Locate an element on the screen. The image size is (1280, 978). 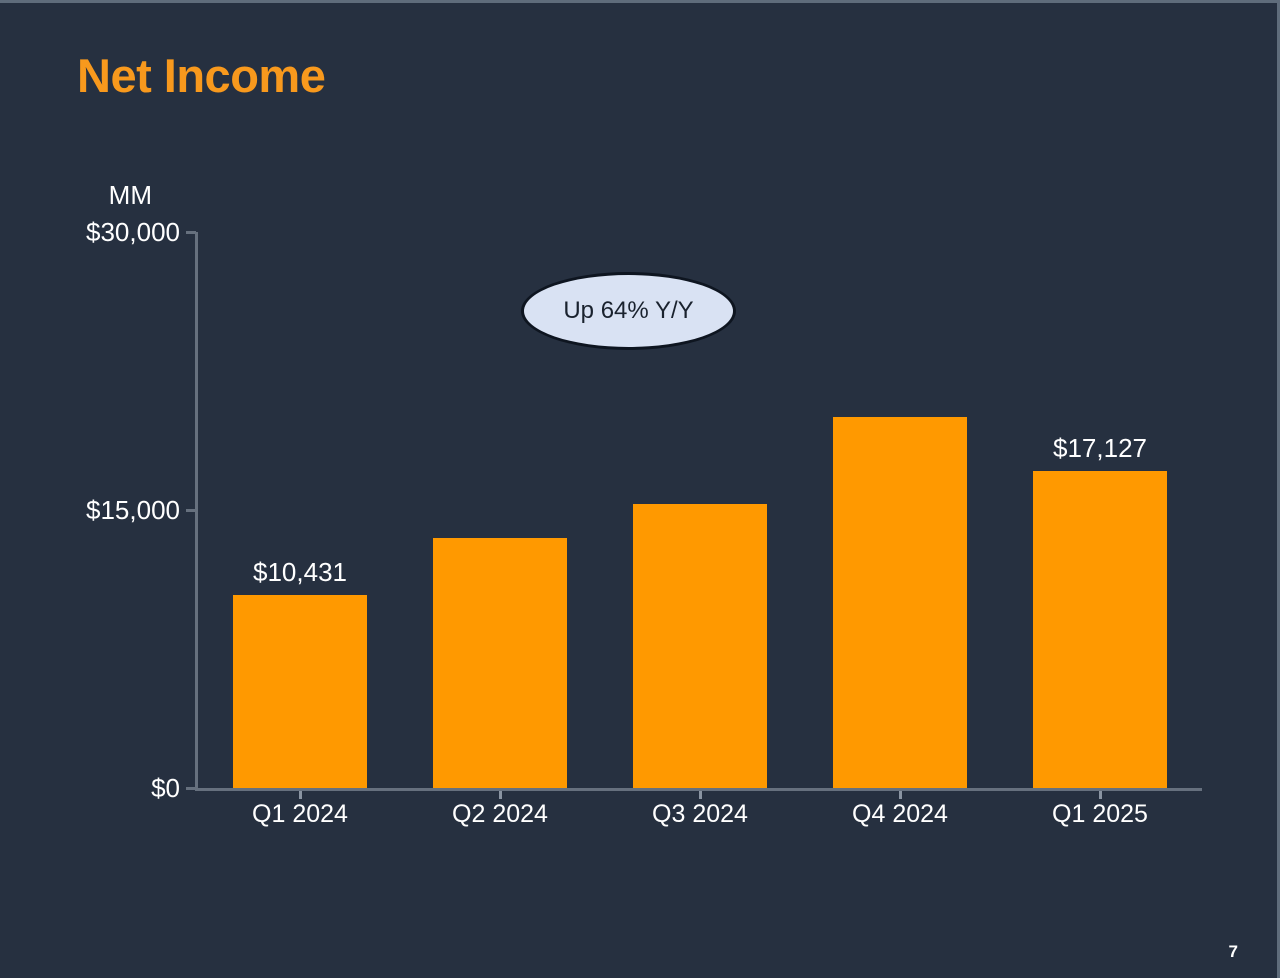
bar-q1-2025 is located at coordinates (1100, 629).